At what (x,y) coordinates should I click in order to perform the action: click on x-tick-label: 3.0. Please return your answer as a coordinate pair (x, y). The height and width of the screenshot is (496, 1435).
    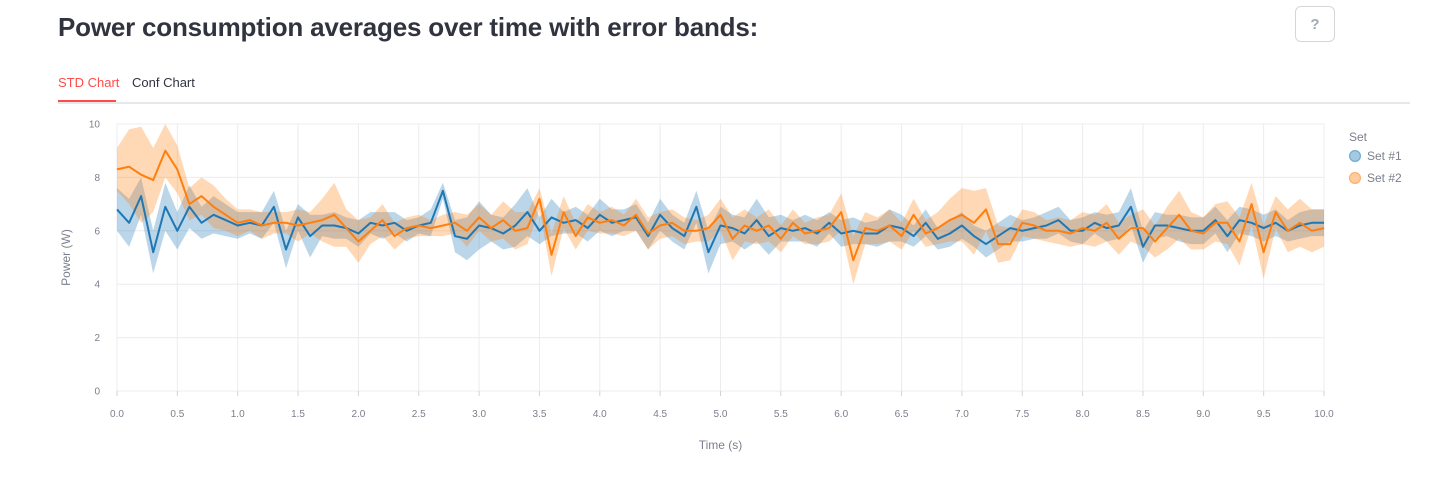
    Looking at the image, I should click on (479, 414).